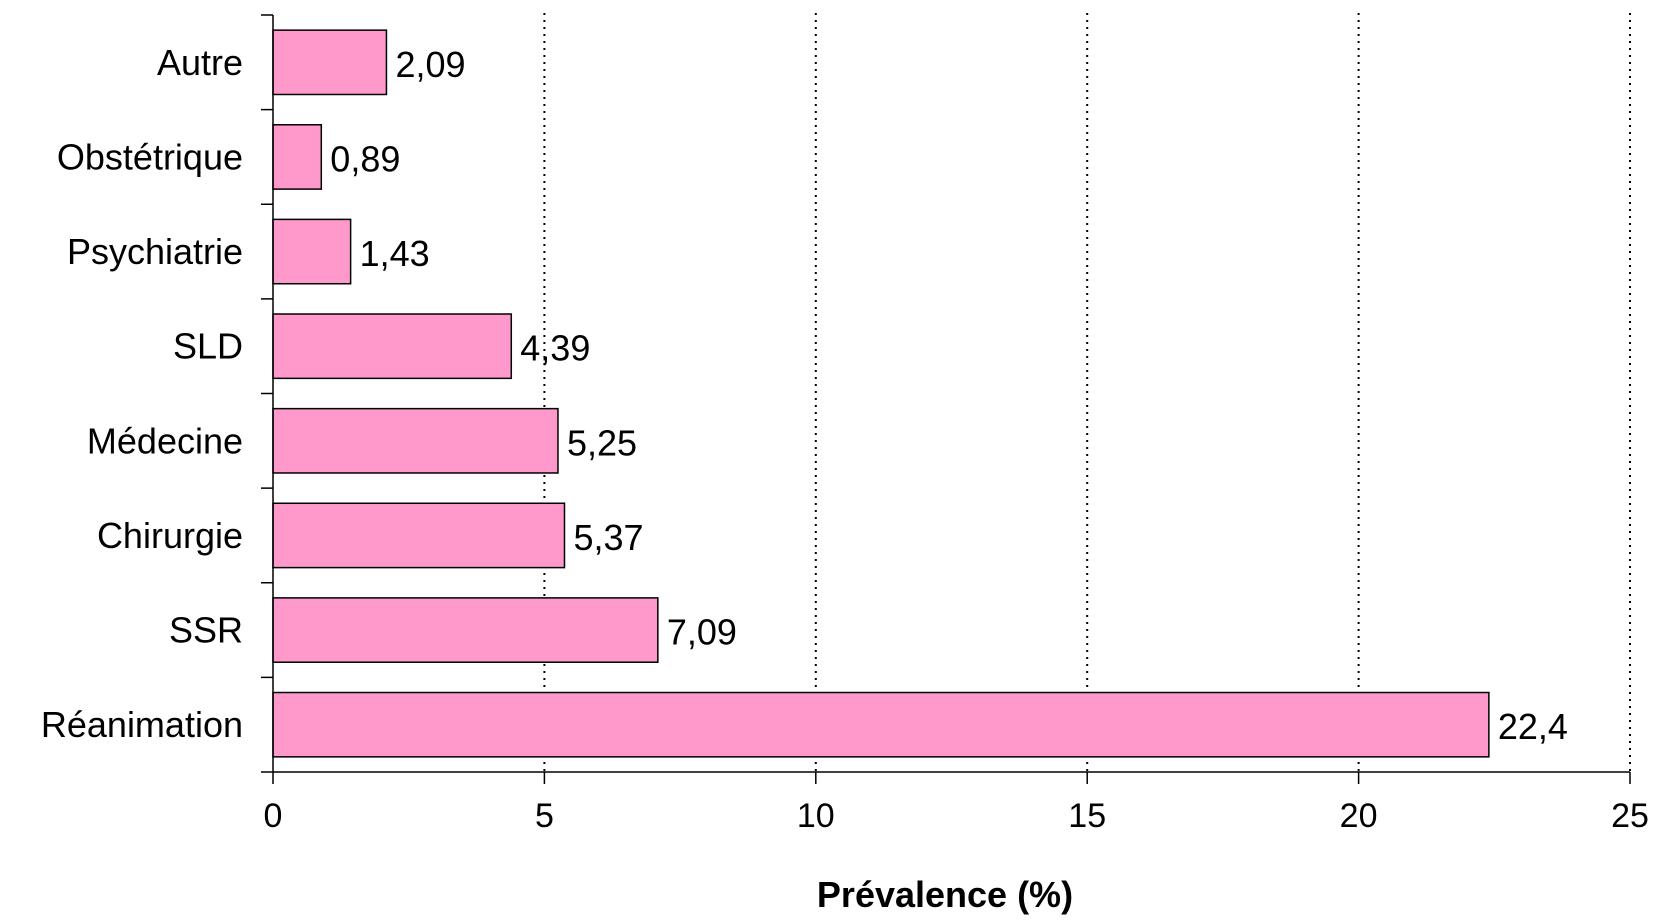  What do you see at coordinates (142, 724) in the screenshot?
I see `category-label-7: Réanimation` at bounding box center [142, 724].